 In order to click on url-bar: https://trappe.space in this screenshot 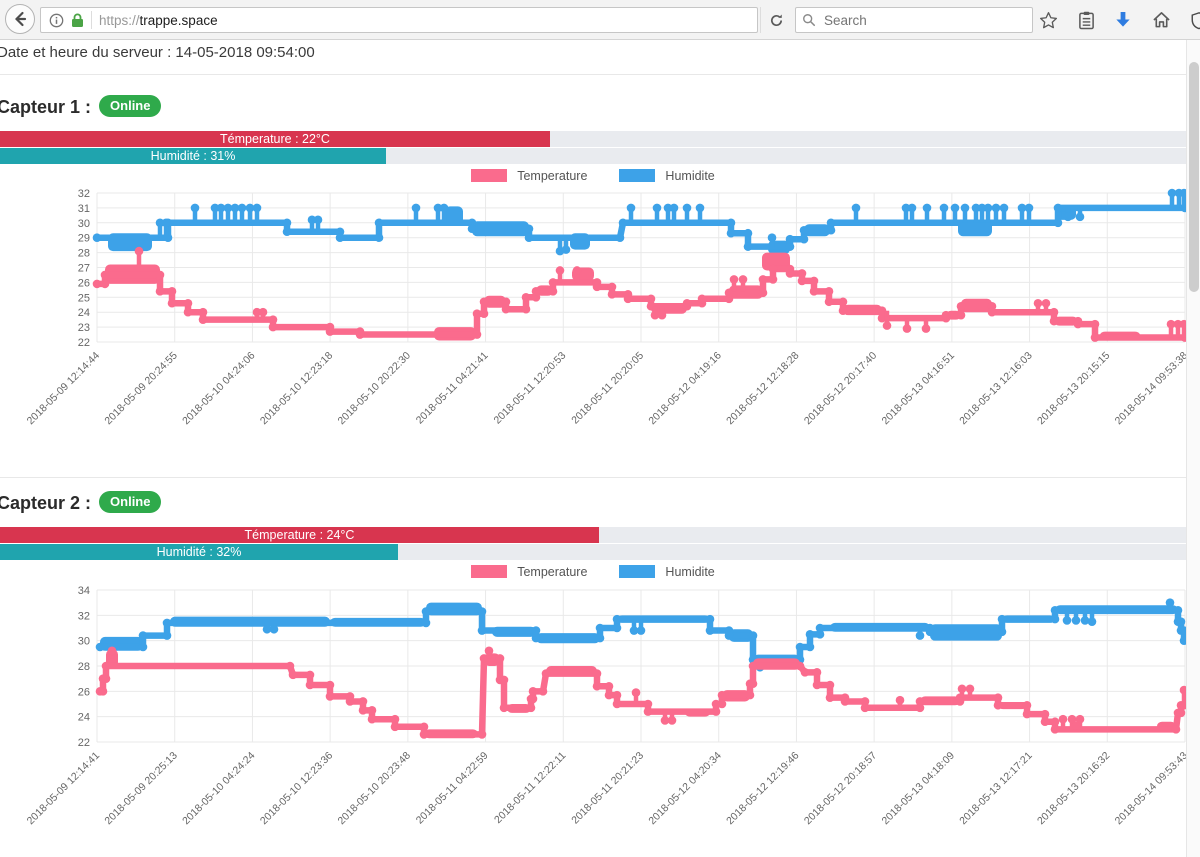, I will do `click(399, 20)`.